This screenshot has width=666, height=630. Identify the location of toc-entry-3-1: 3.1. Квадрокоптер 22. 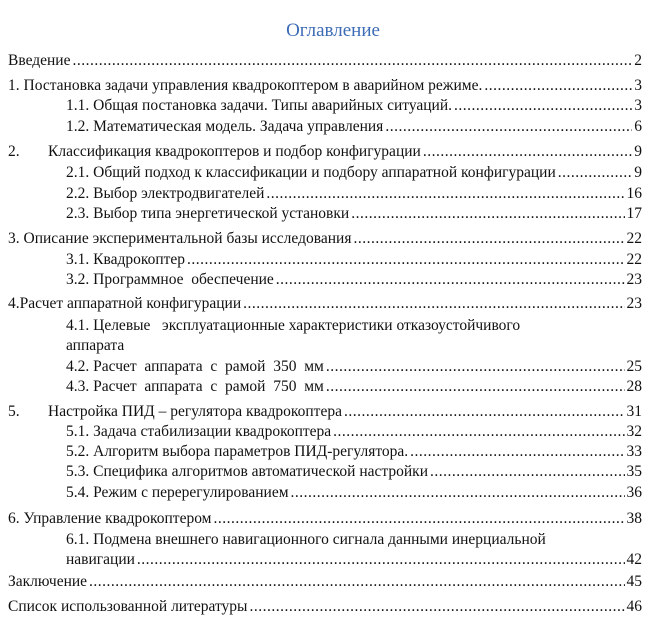
(354, 260).